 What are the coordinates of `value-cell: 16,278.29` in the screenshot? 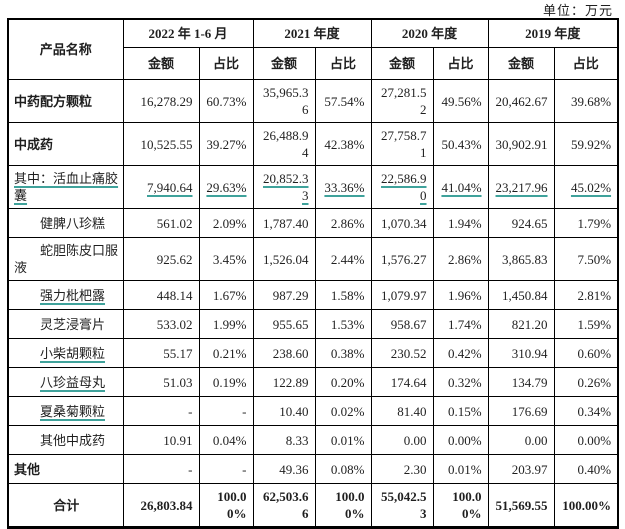 It's located at (161, 101).